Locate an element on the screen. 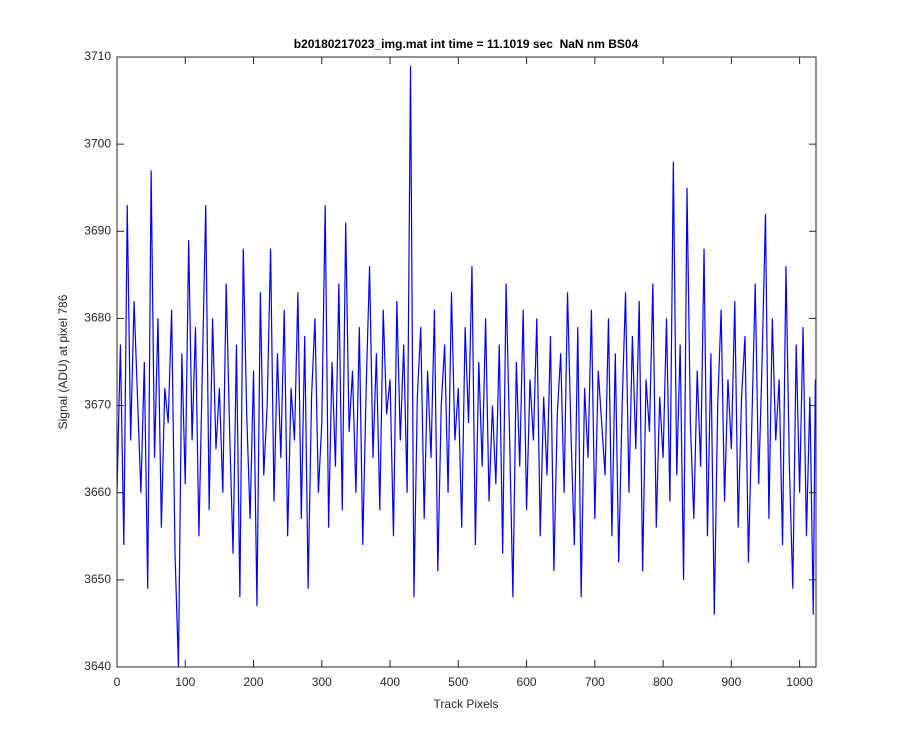 Image resolution: width=900 pixels, height=750 pixels. y-tick-label: 3710 is located at coordinates (97, 56).